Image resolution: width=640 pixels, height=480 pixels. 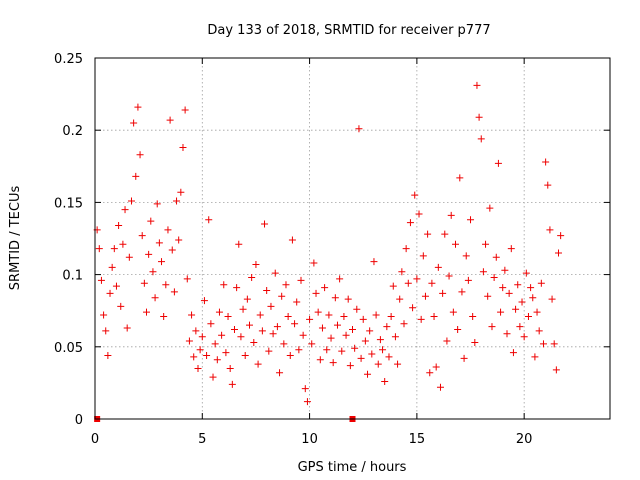 I want to click on y-axis-label: SRMTID / TECUs, so click(x=15, y=238).